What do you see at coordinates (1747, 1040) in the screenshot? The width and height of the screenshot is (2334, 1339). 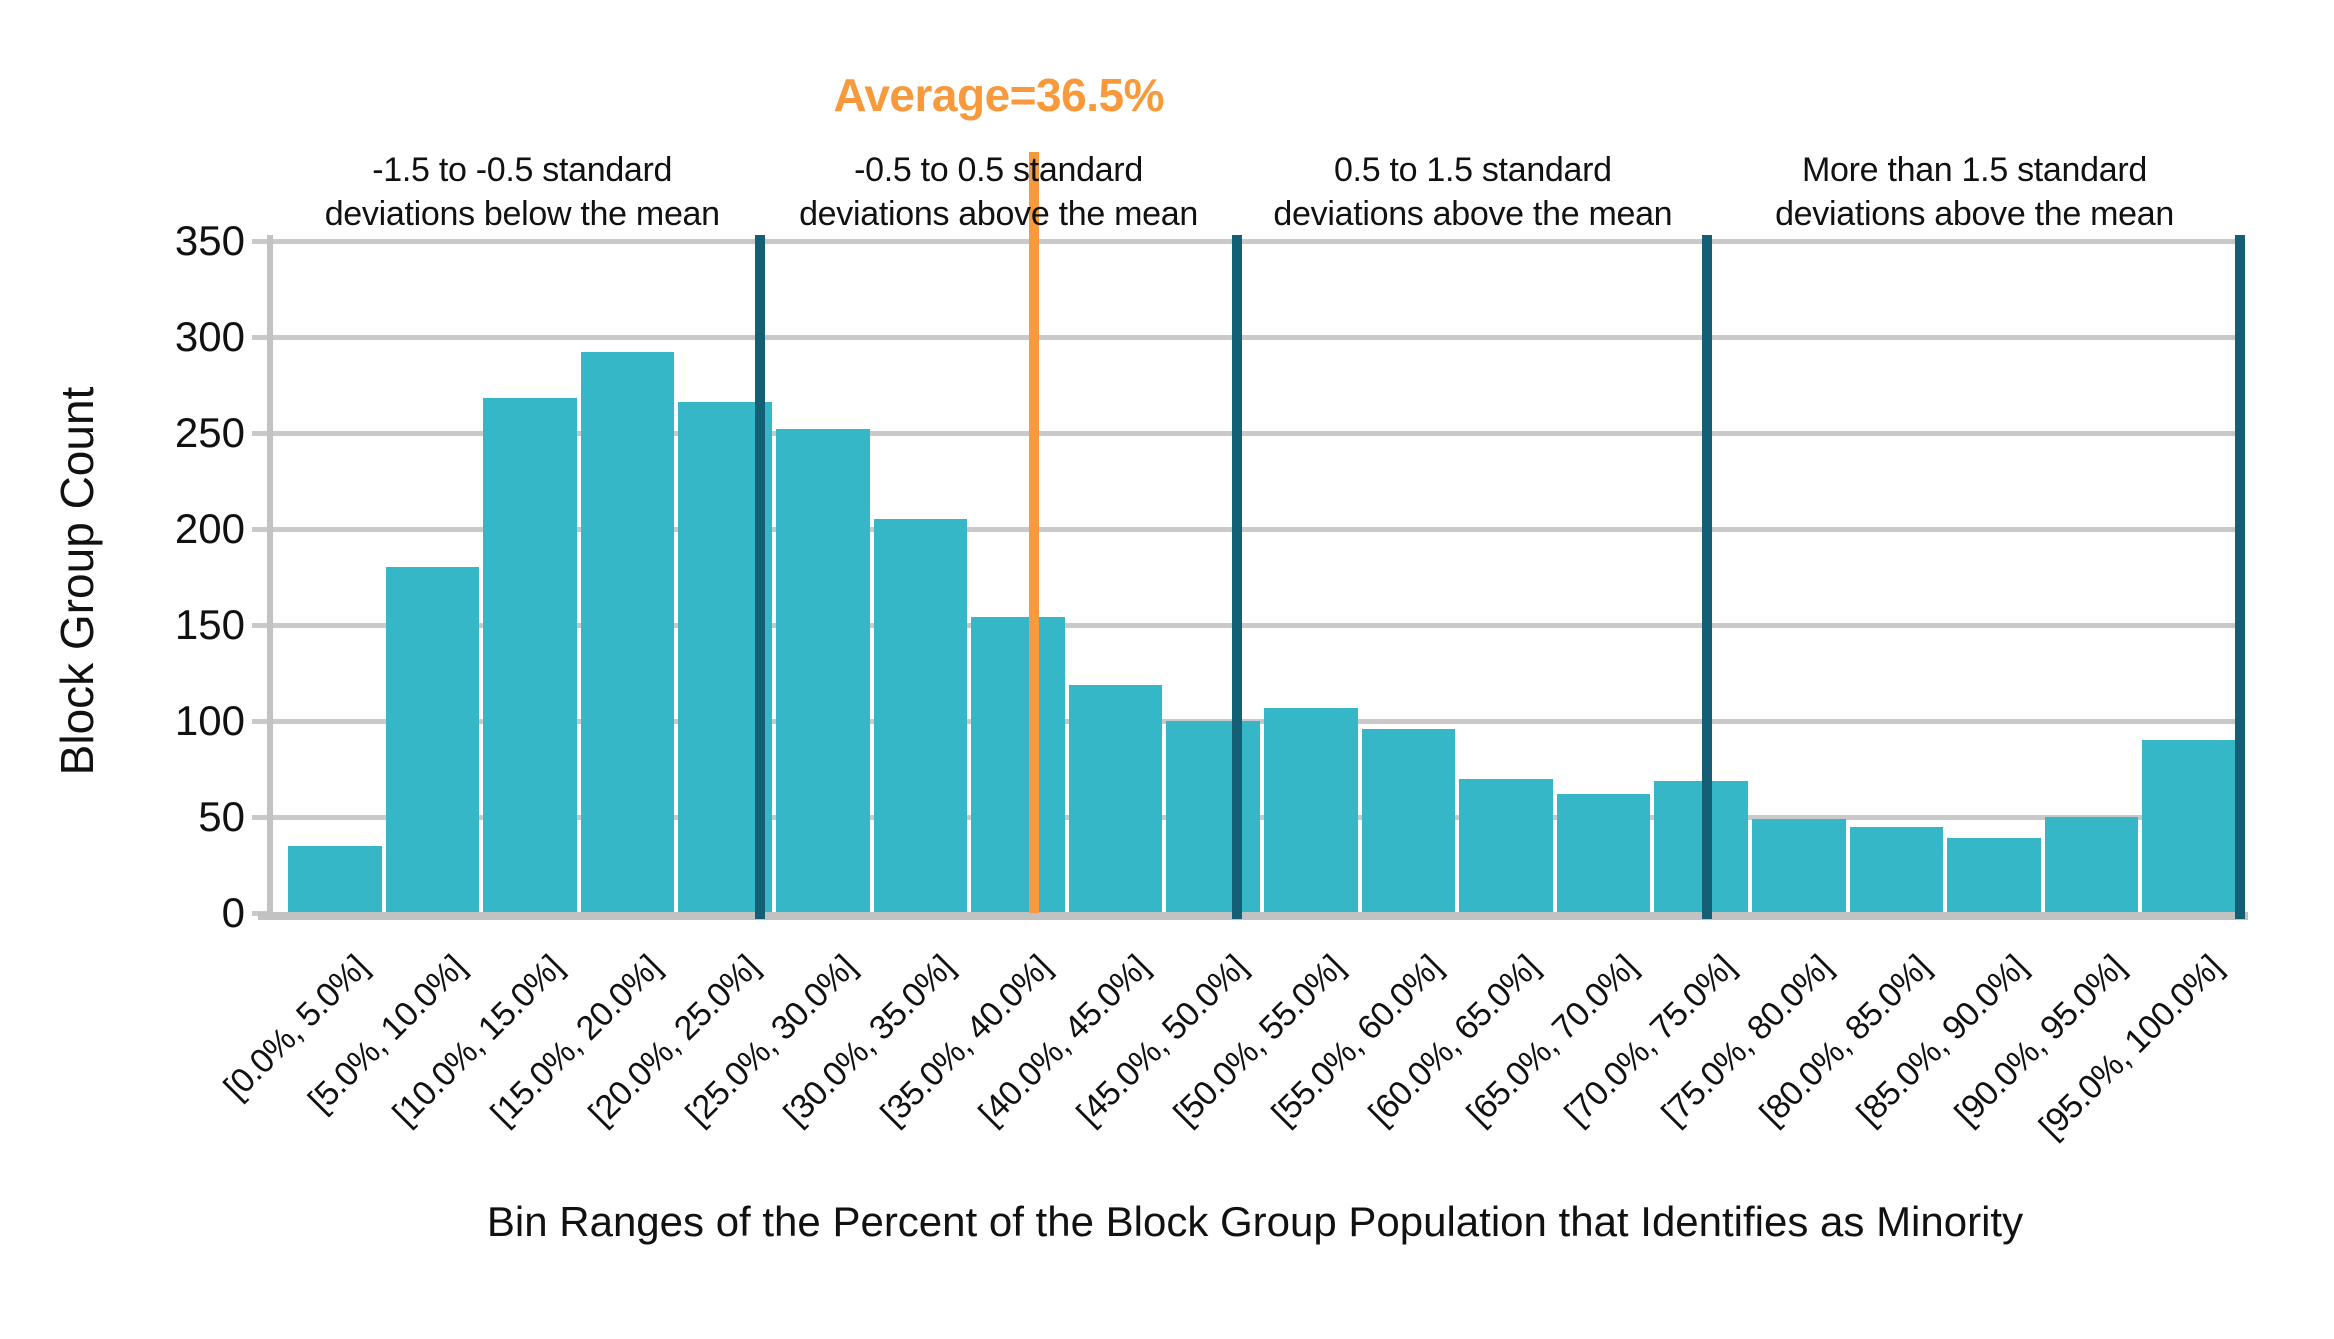 I see `x-tick-label: [75.0%, 80.0%]` at bounding box center [1747, 1040].